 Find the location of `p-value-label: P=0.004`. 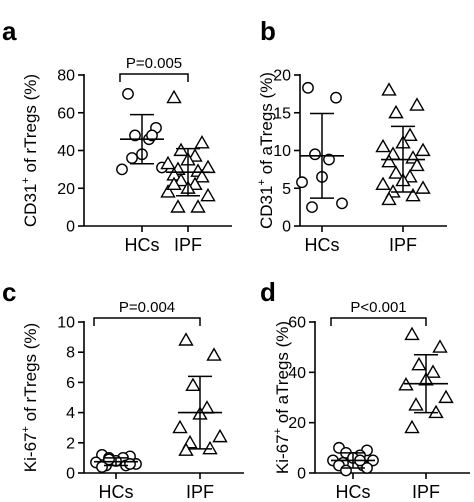

p-value-label: P=0.004 is located at coordinates (147, 307).